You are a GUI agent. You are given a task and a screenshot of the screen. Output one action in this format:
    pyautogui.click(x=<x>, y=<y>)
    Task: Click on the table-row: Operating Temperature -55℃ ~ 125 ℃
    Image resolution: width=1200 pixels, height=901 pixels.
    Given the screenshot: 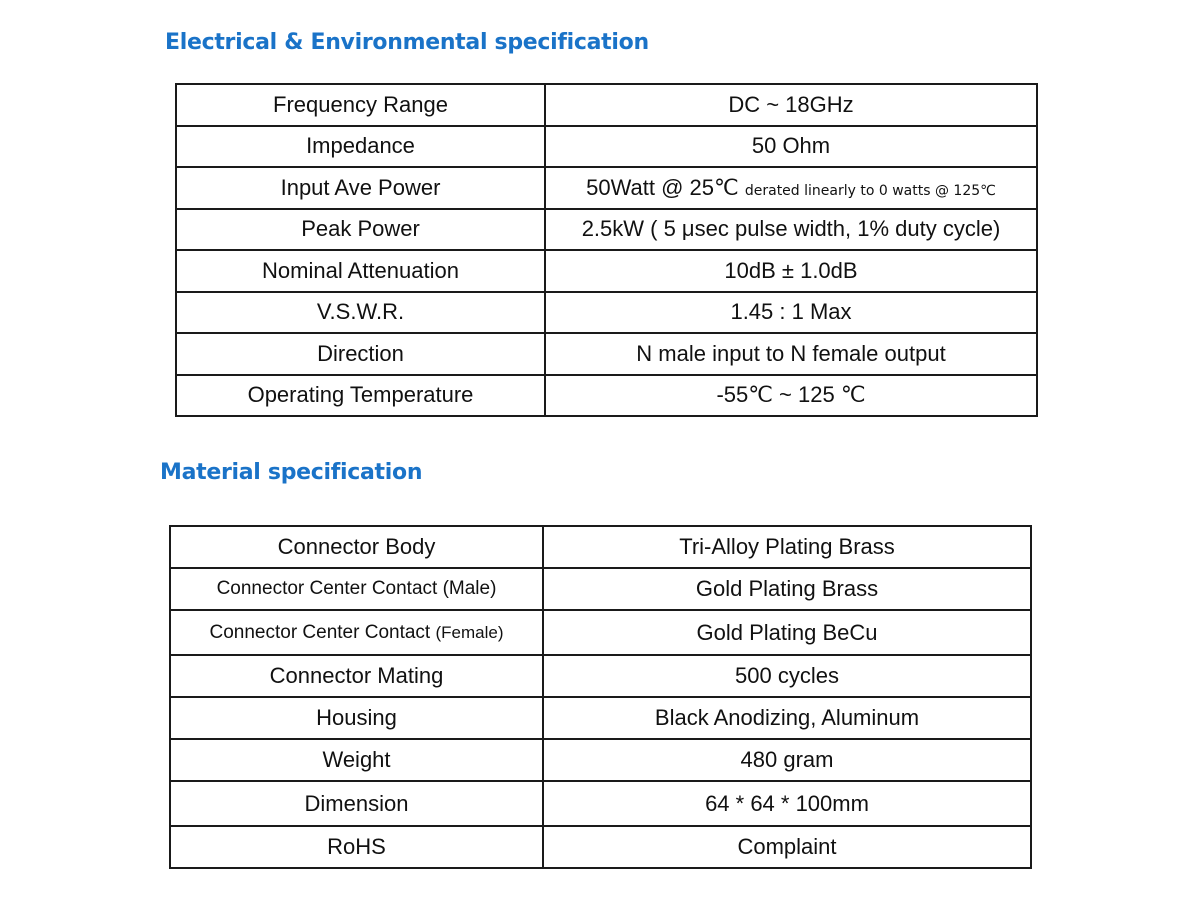 What is the action you would take?
    pyautogui.click(x=606, y=395)
    